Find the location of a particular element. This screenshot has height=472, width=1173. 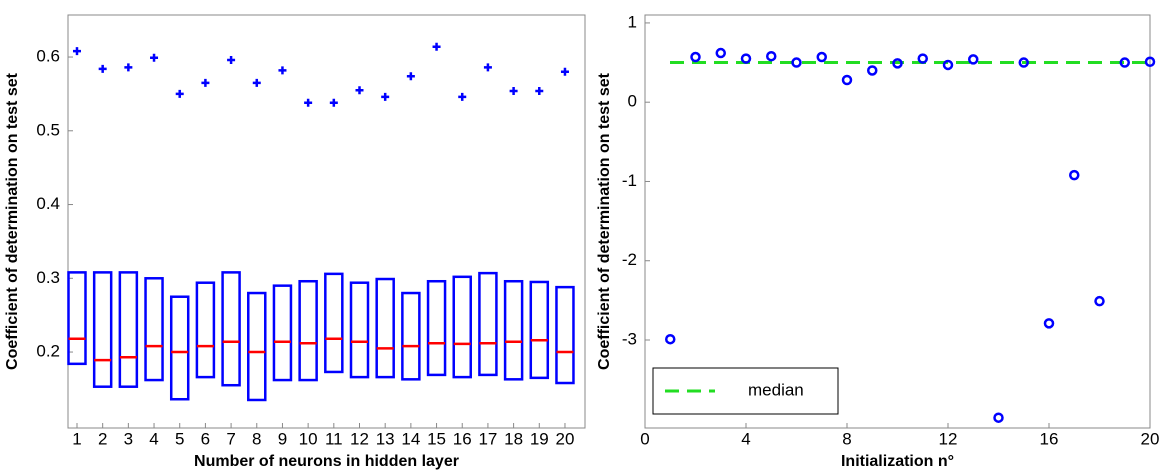

x-tick-label: 17 is located at coordinates (487, 438).